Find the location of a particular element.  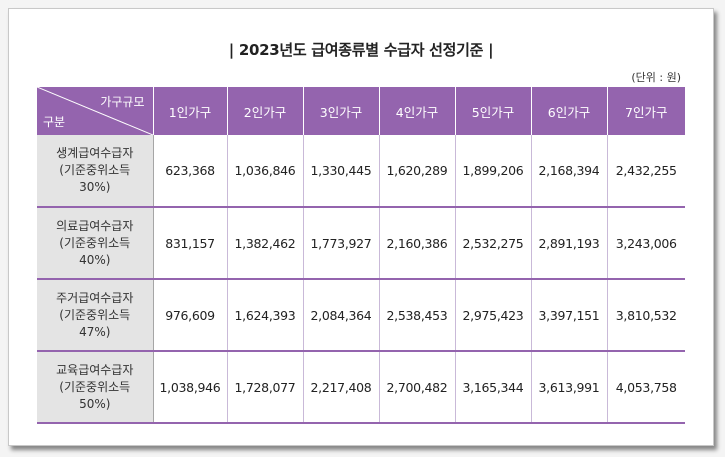

table-cell: 2,700,482 is located at coordinates (416, 387).